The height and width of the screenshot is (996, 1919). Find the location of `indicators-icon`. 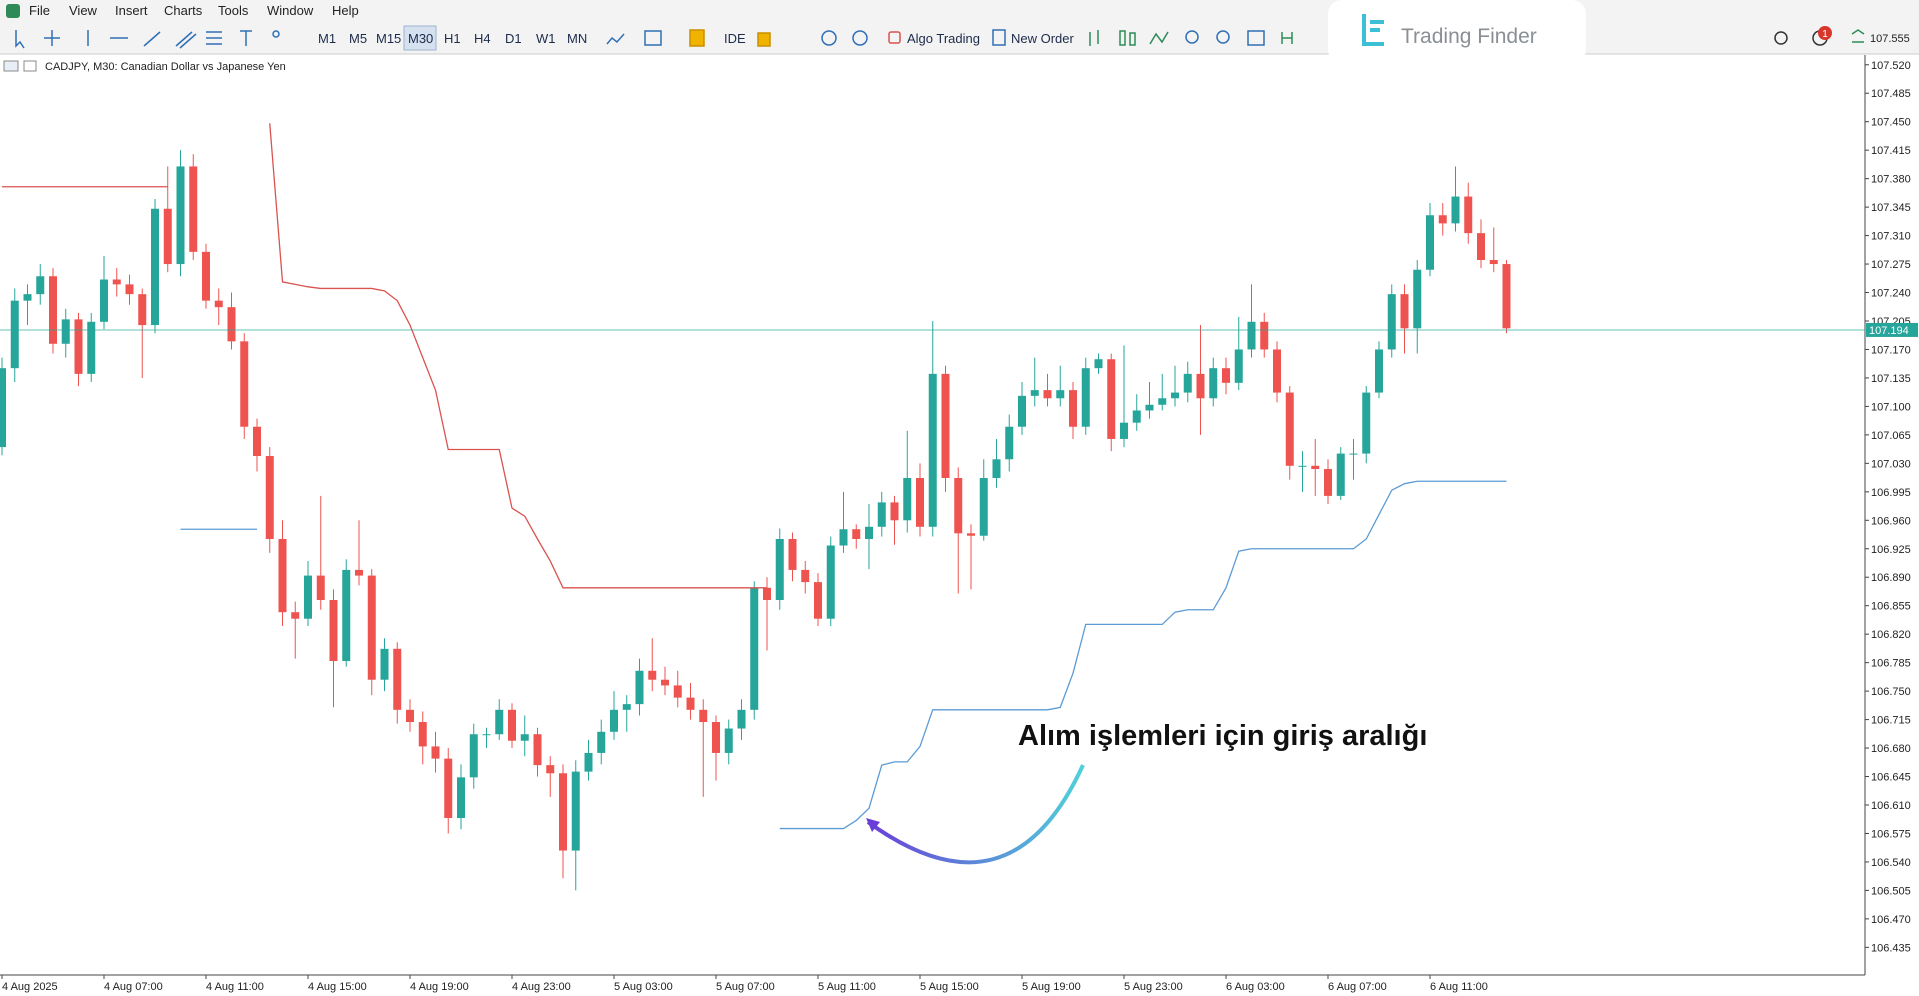

indicators-icon is located at coordinates (615, 39).